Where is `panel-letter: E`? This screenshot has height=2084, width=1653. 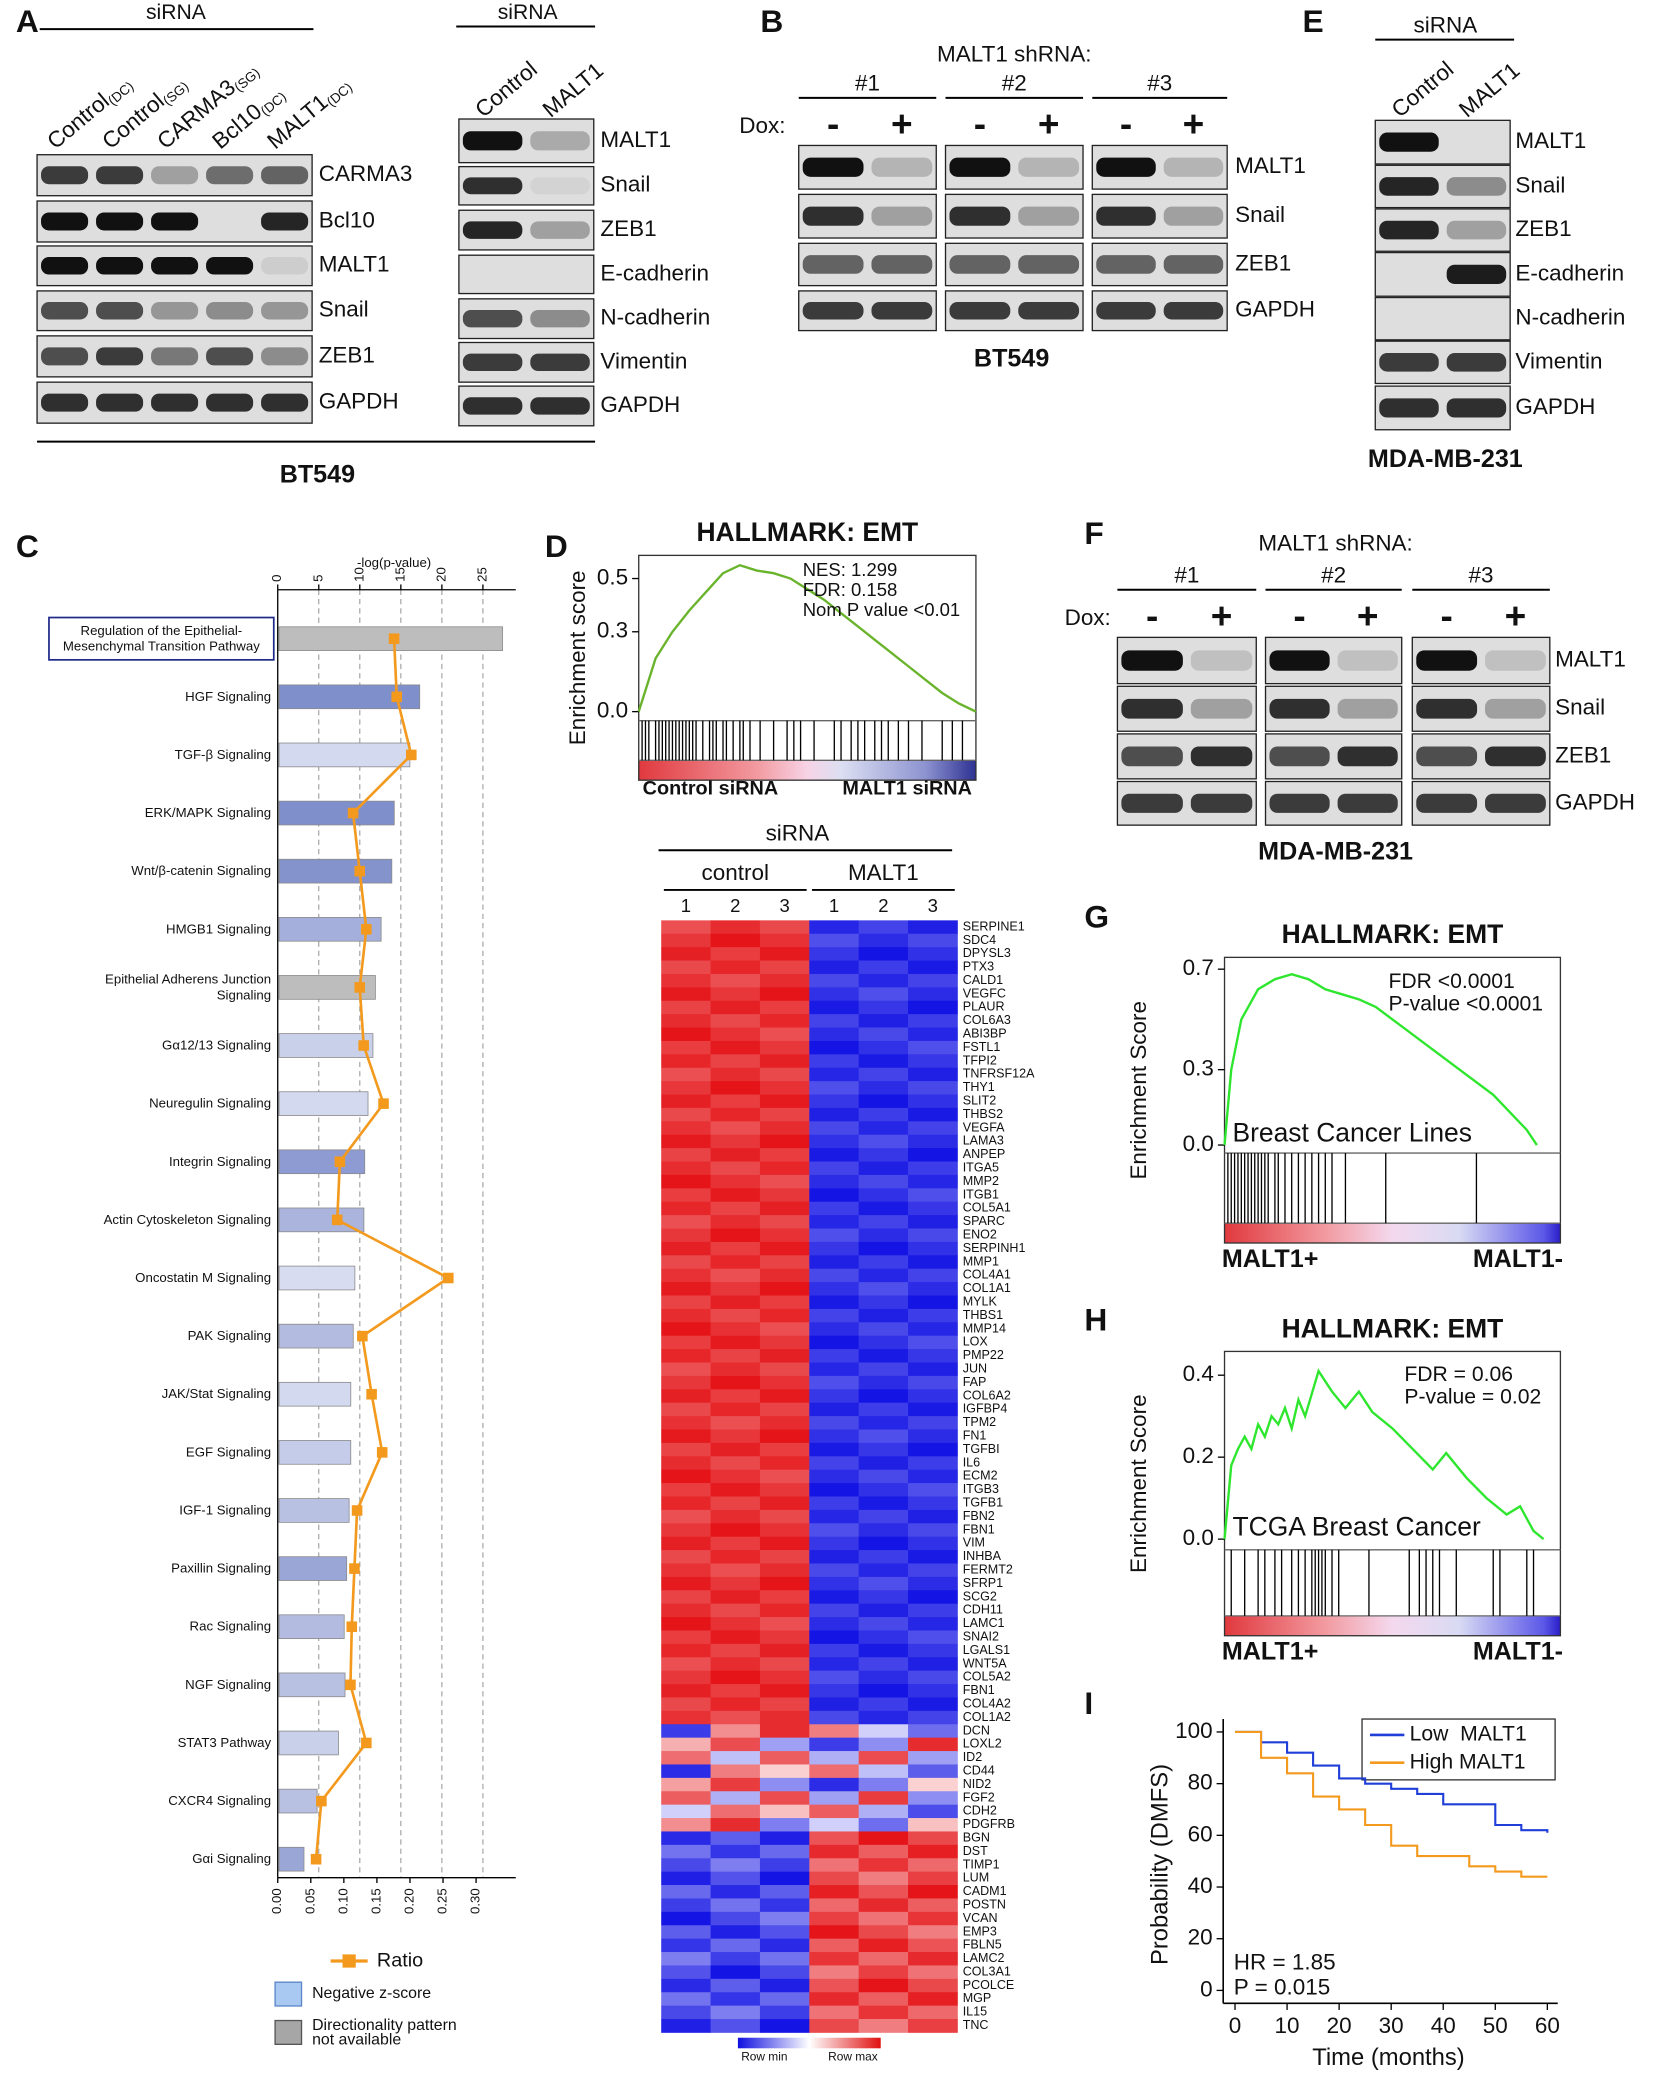 panel-letter: E is located at coordinates (1313, 21).